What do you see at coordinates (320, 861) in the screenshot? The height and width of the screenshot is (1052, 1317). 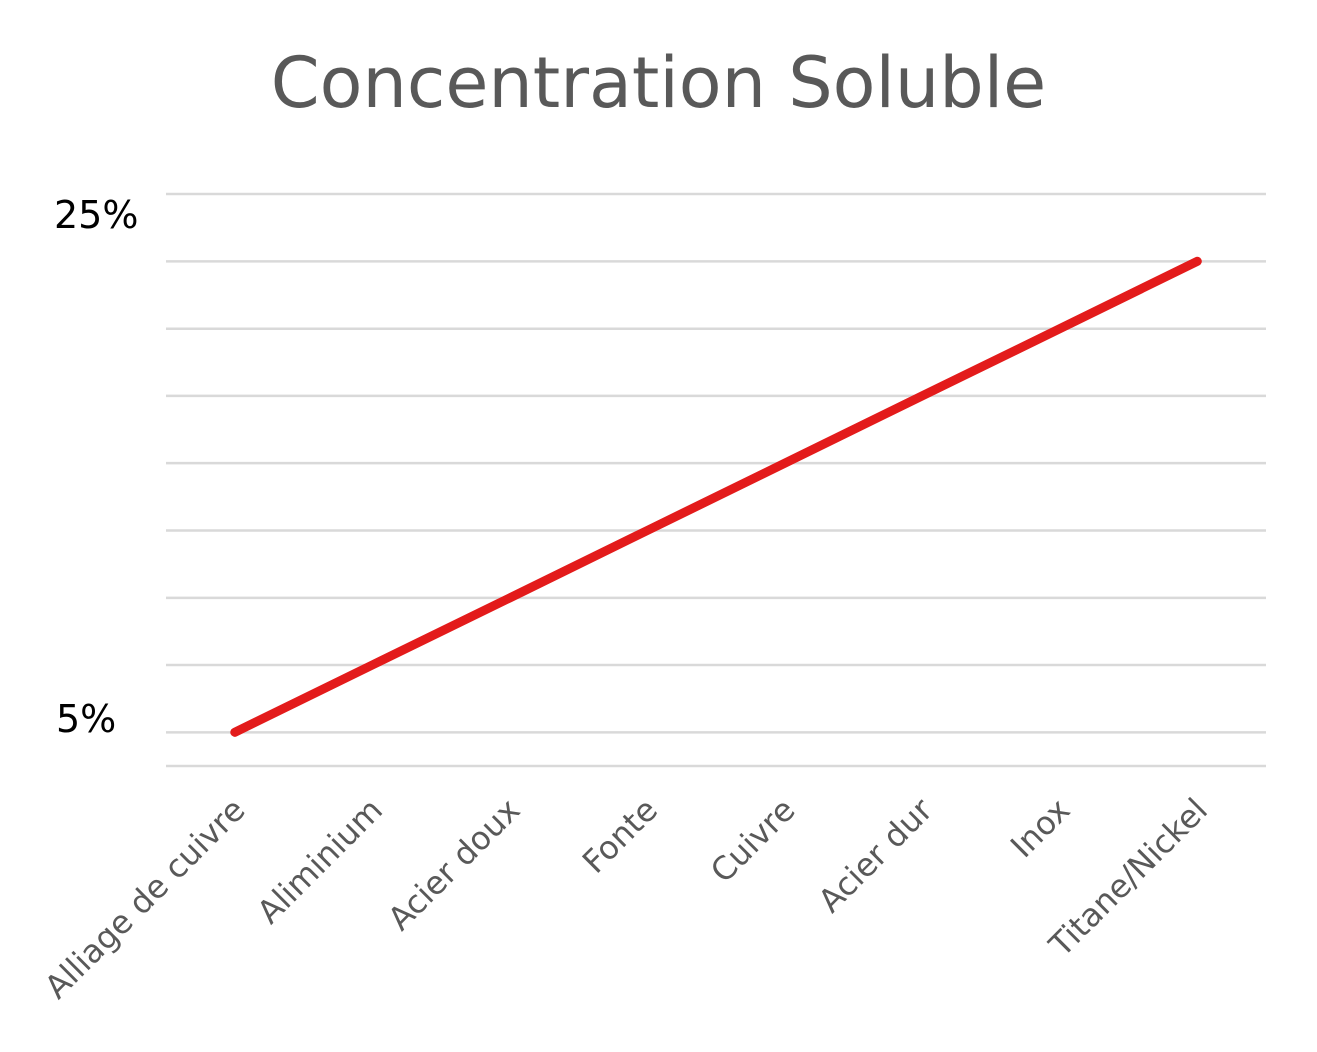 I see `x-tick-label-1: Aliminium` at bounding box center [320, 861].